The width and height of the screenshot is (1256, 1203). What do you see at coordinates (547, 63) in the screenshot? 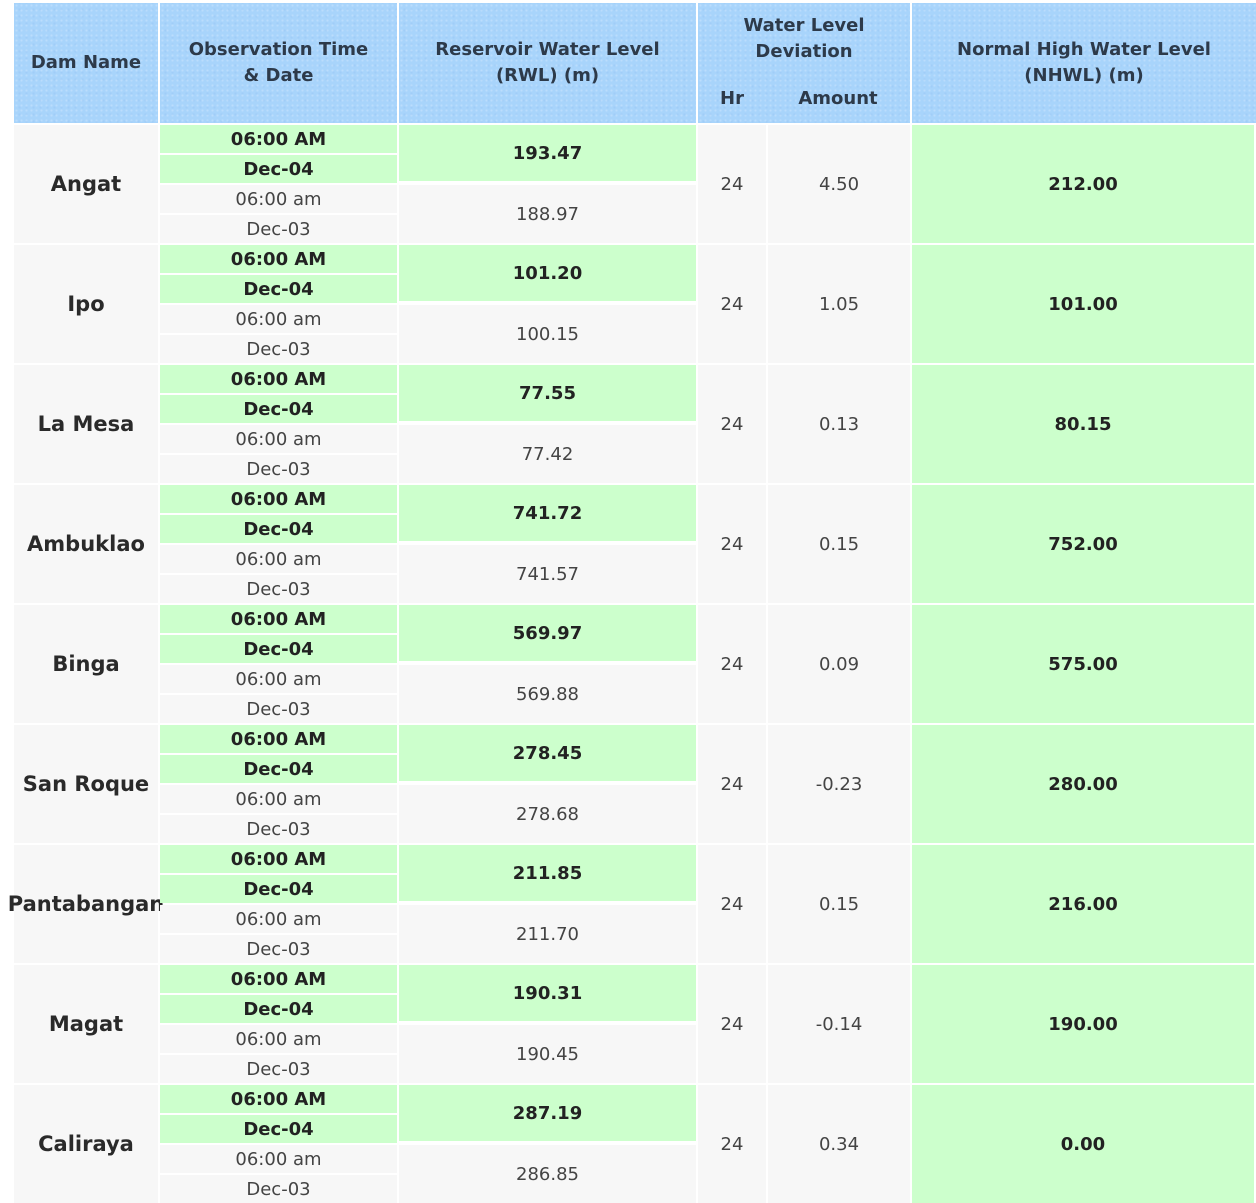
I see `header-rwl: Reservoir Water Level (RWL) (m)` at bounding box center [547, 63].